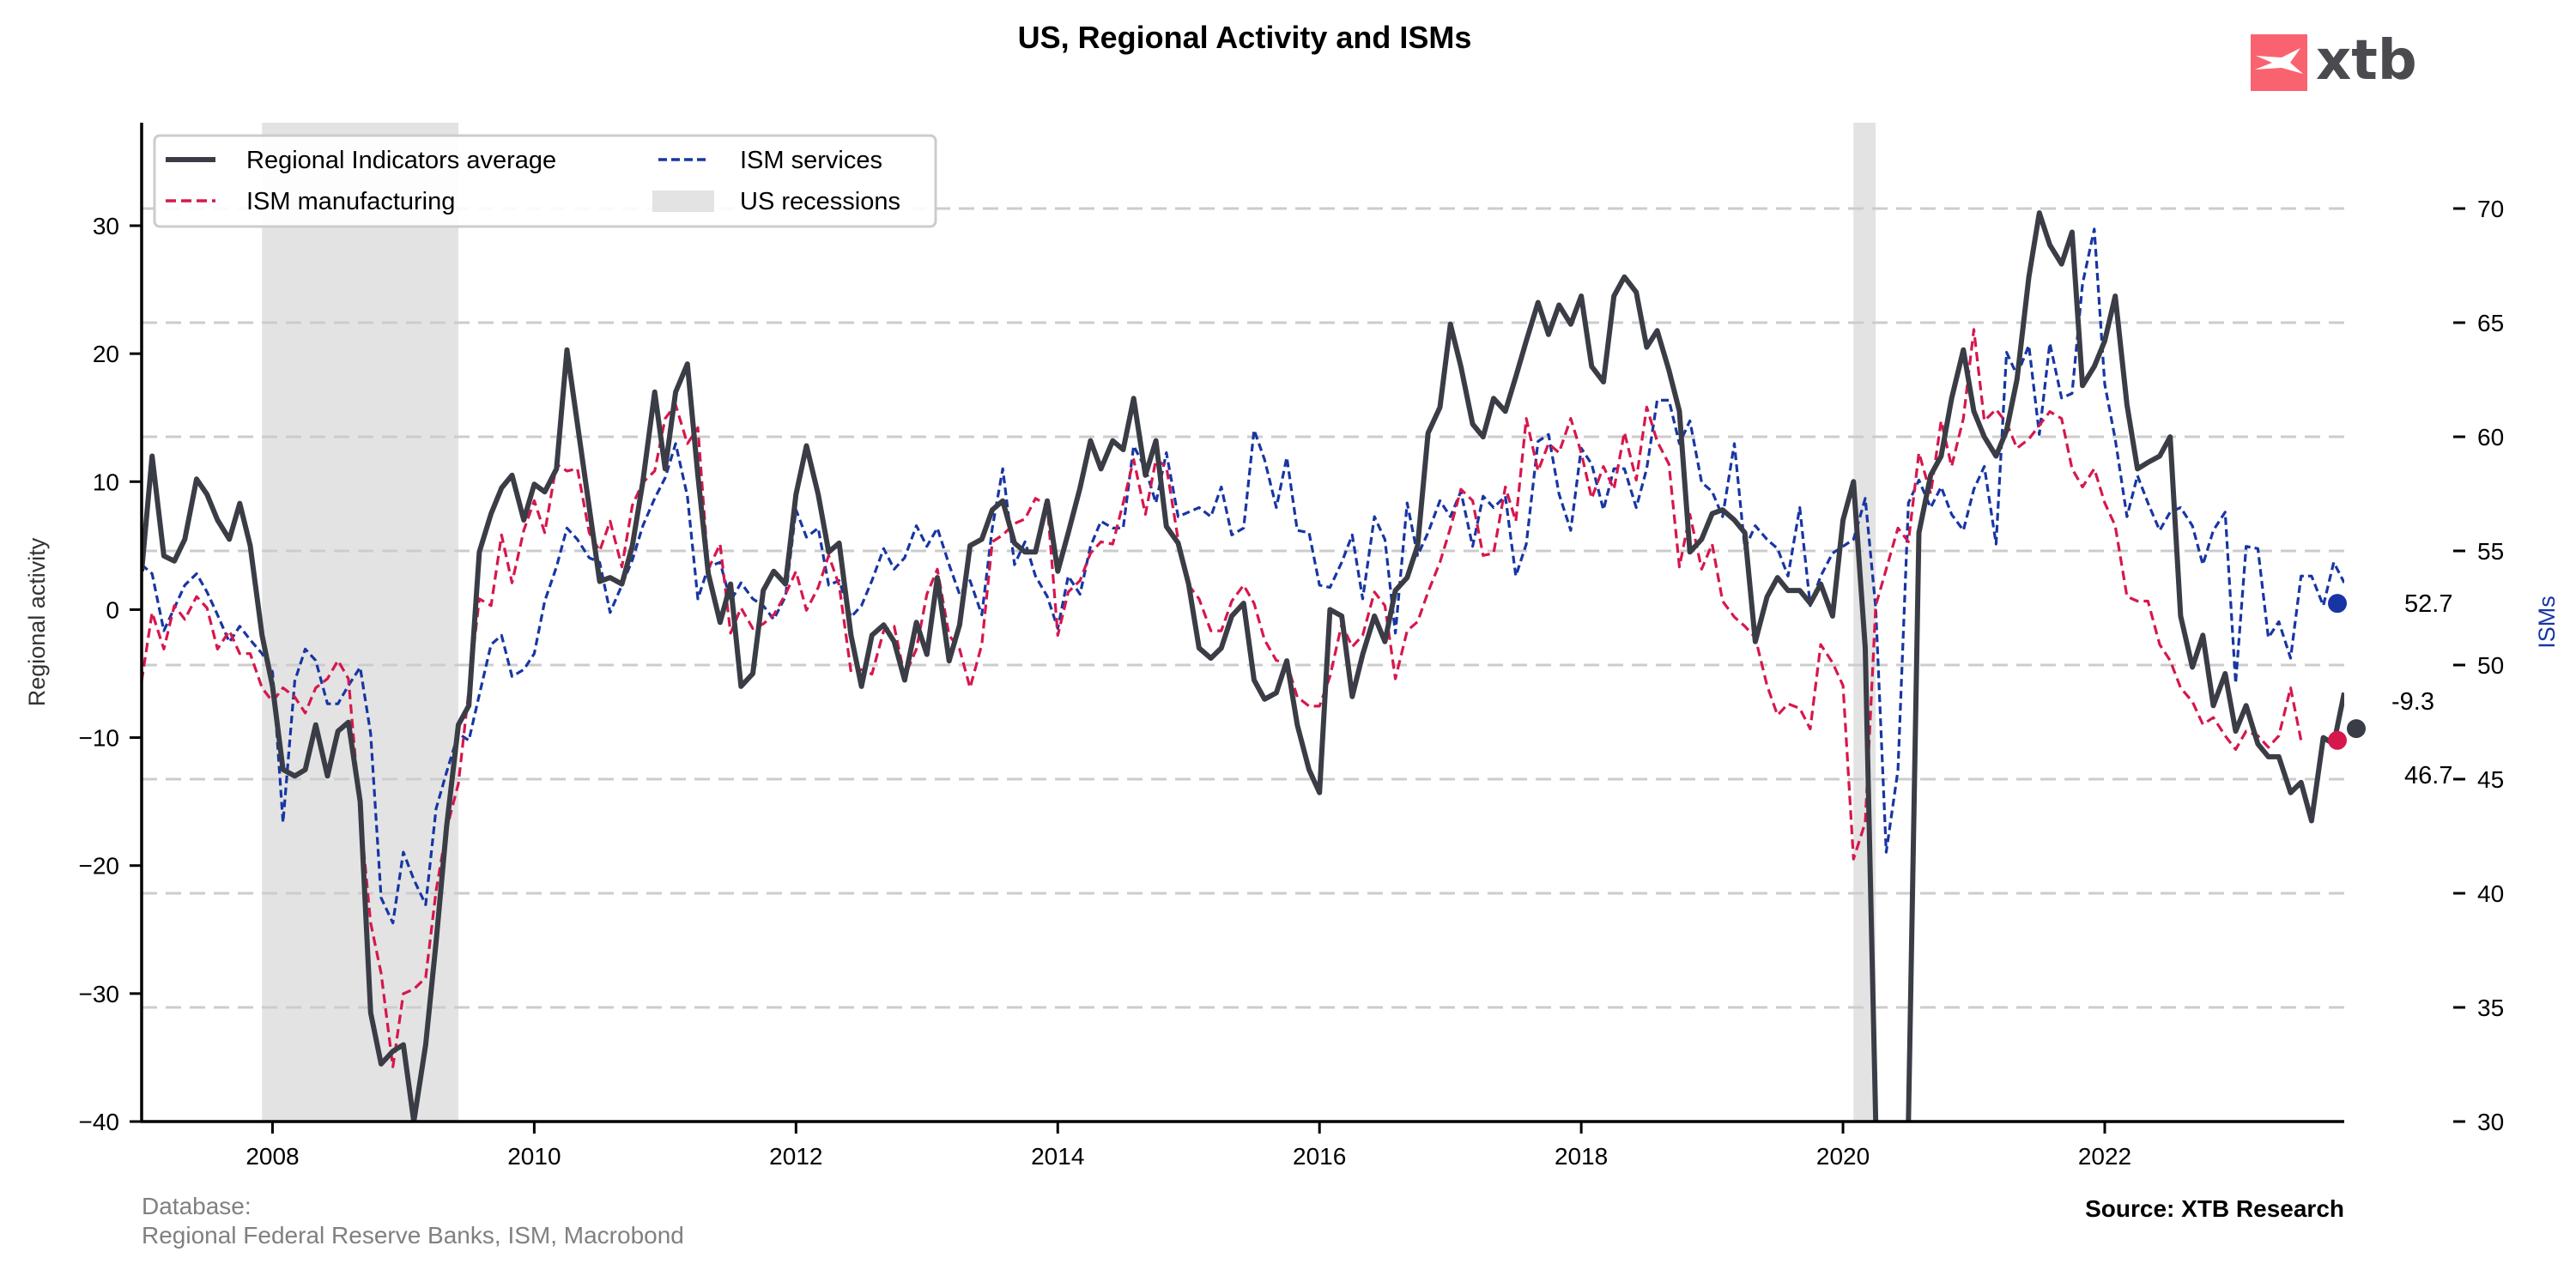  What do you see at coordinates (99, 994) in the screenshot?
I see `y-tick-label: −30` at bounding box center [99, 994].